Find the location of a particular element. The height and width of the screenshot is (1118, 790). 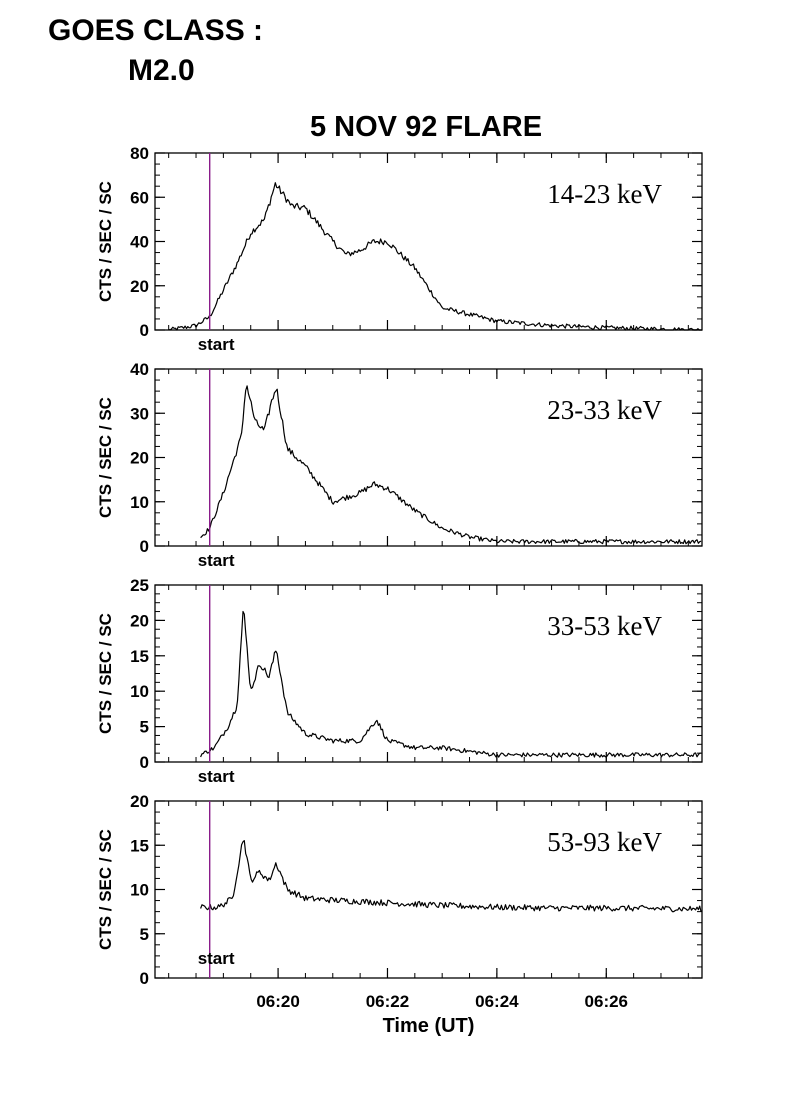

y-tick-label: 80 is located at coordinates (139, 153).